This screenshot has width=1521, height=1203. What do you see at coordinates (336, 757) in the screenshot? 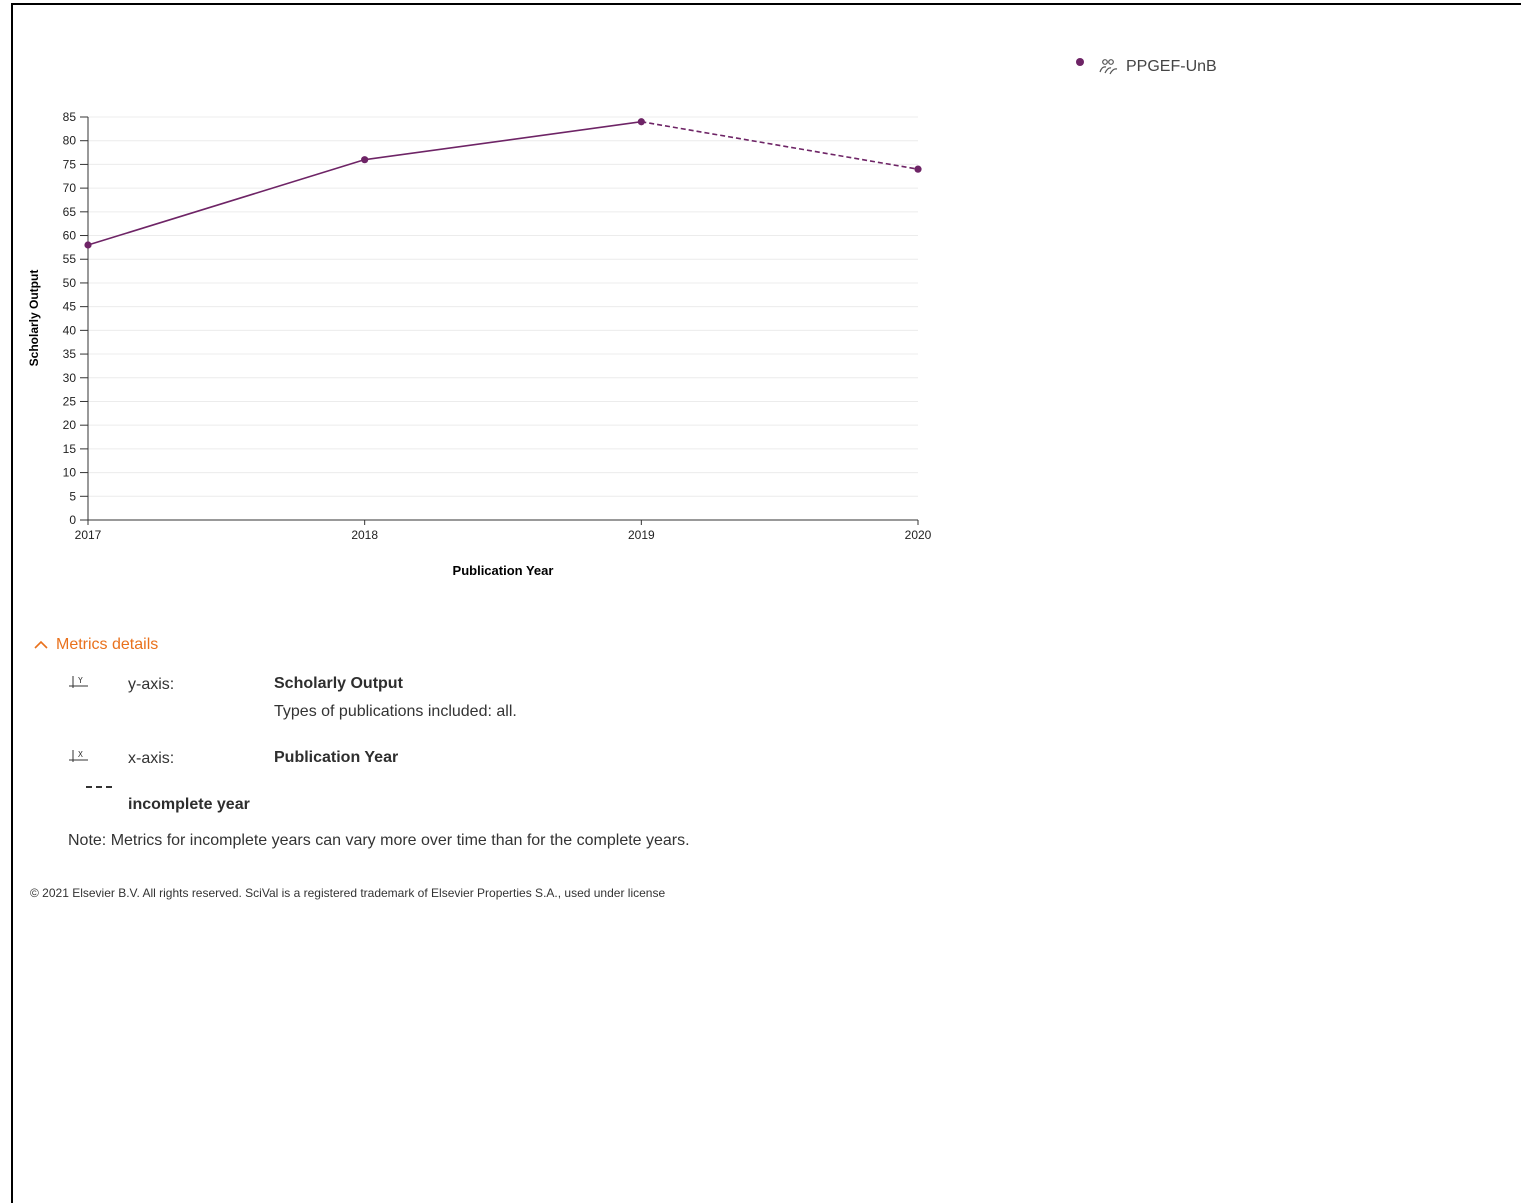
I see `x-axis-value: Publication Year` at bounding box center [336, 757].